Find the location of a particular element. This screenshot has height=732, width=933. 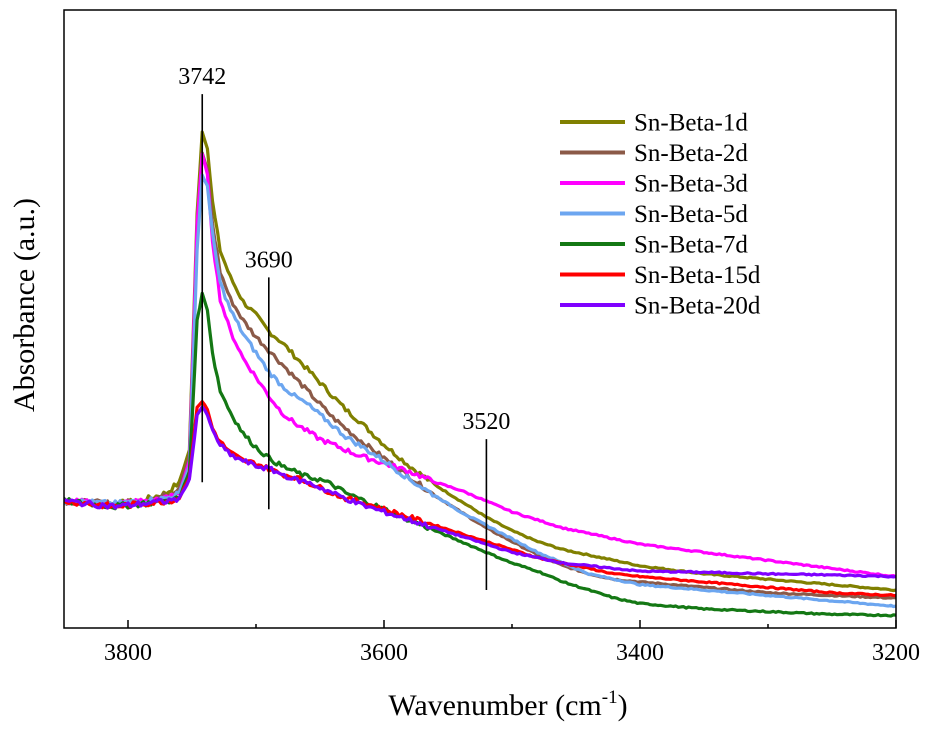

x-tick-label: 3400 is located at coordinates (640, 653).